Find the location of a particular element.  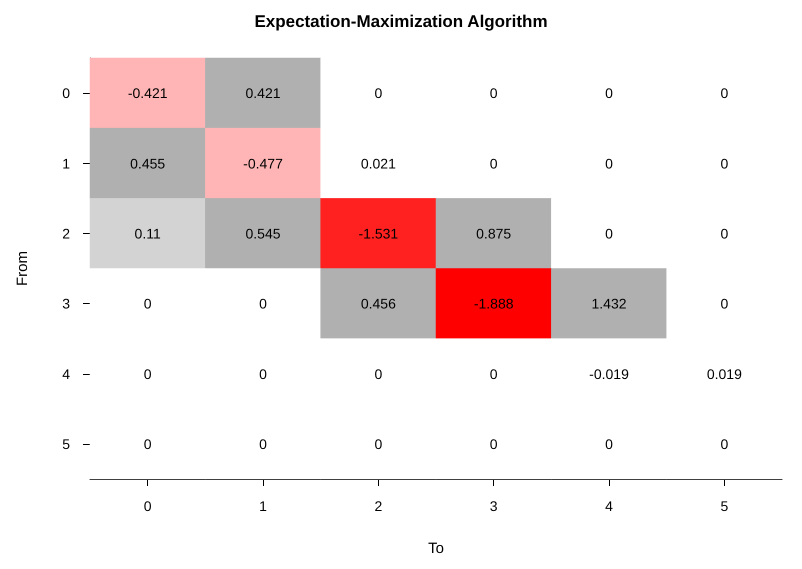

data-label: 0.875 is located at coordinates (494, 233).